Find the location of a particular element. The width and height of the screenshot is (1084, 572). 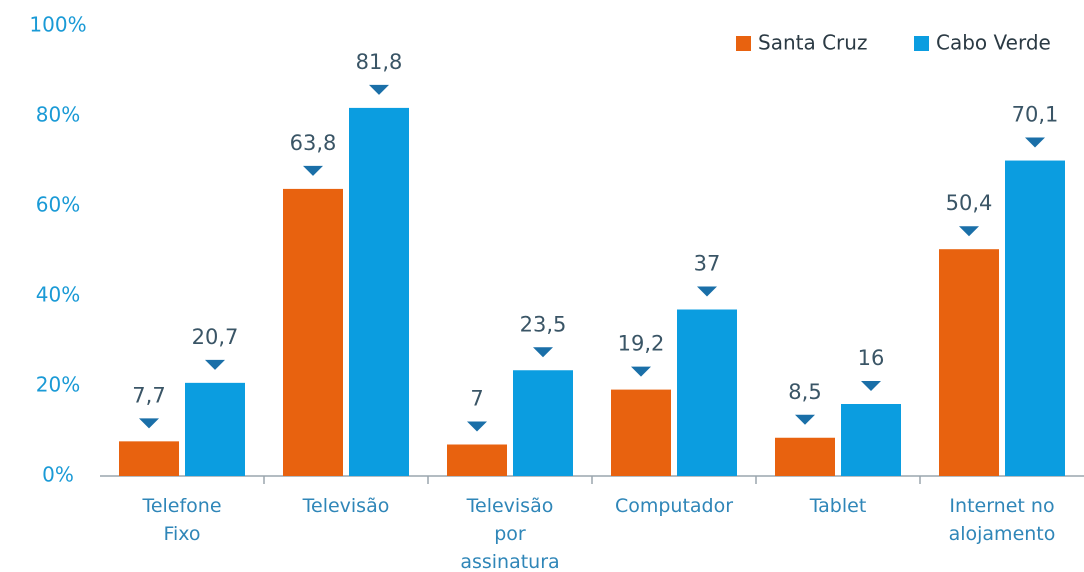

y-tick-label: 40% is located at coordinates (58, 295).